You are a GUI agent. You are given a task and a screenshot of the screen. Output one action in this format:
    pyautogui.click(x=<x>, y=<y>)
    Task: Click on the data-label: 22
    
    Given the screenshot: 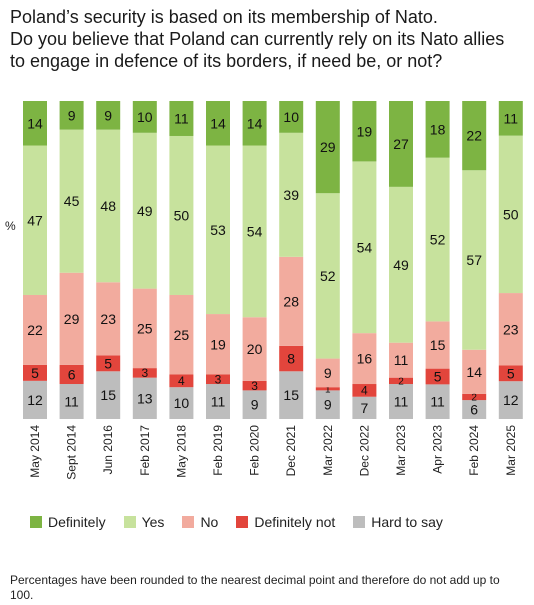 What is the action you would take?
    pyautogui.click(x=35, y=330)
    